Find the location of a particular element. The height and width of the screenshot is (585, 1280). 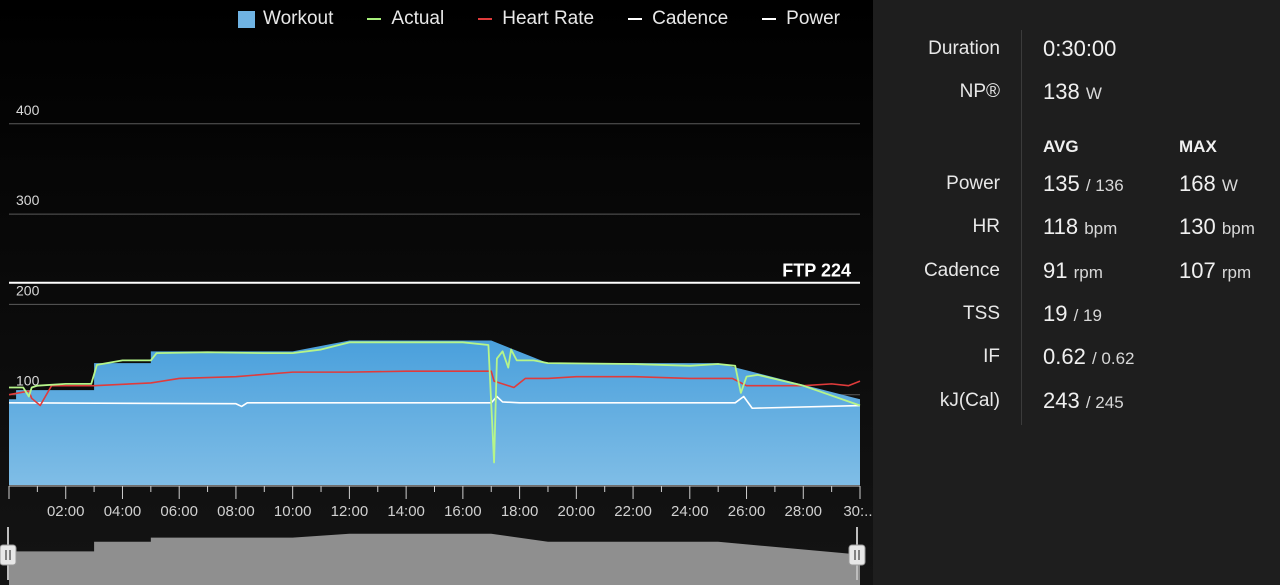

x-tick-label: 14:00 is located at coordinates (406, 511).